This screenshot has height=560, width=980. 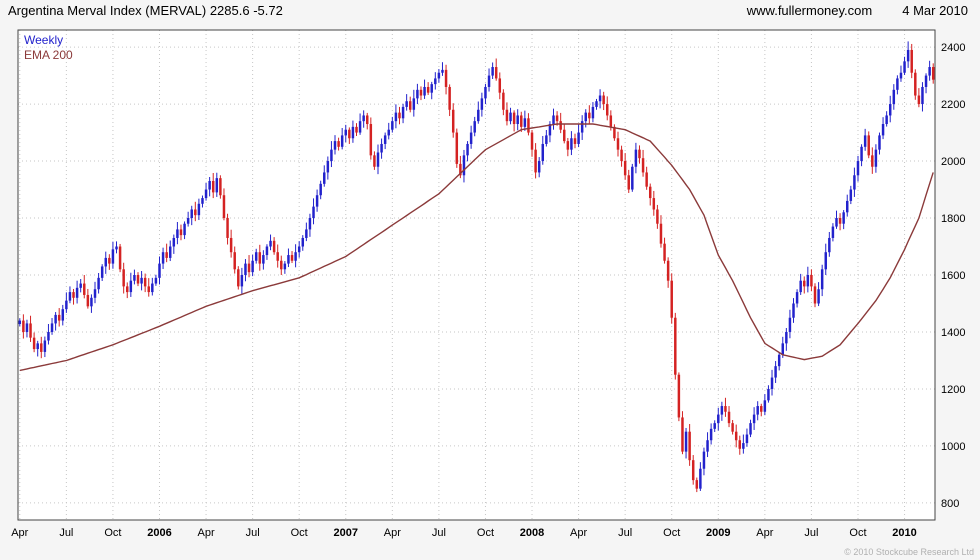 What do you see at coordinates (159, 533) in the screenshot?
I see `svg-text: 2006` at bounding box center [159, 533].